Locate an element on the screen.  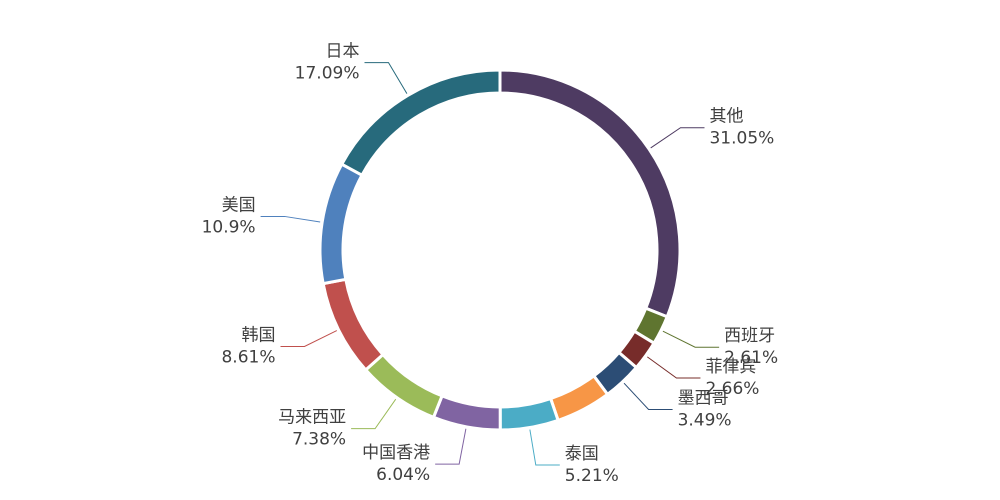
value-label: 7.38% is located at coordinates (319, 440).